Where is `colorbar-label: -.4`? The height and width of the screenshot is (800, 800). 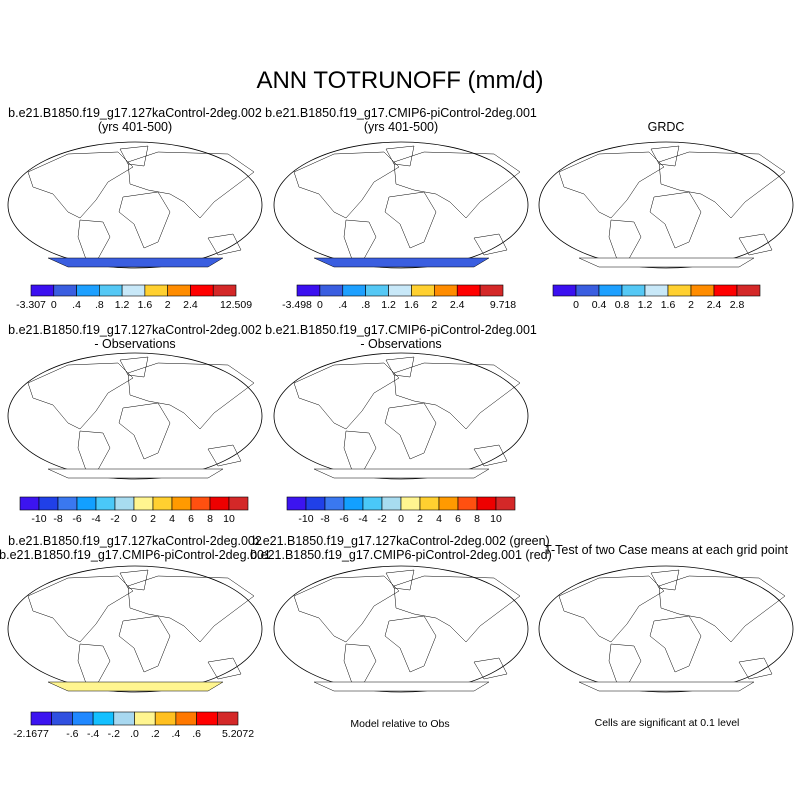 colorbar-label: -.4 is located at coordinates (93, 734).